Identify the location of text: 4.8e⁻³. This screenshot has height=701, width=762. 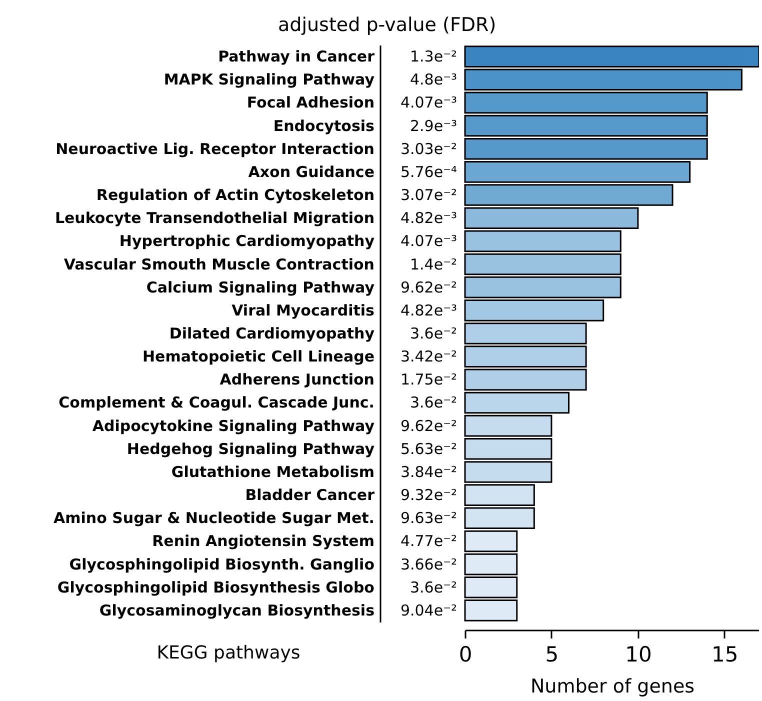
(433, 79).